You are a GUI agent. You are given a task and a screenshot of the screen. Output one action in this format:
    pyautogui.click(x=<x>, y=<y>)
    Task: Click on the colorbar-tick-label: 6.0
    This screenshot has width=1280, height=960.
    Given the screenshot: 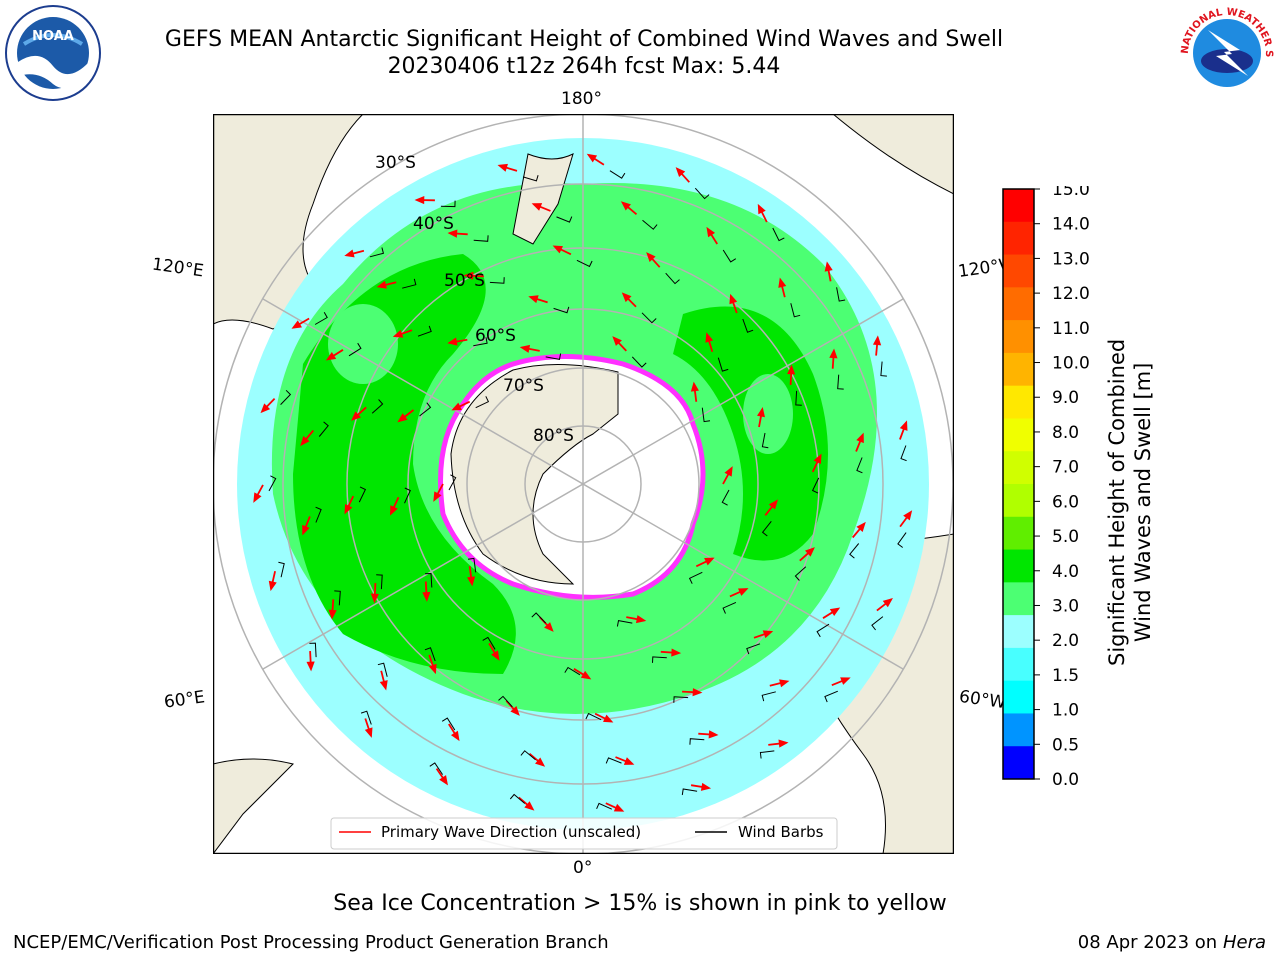 What is the action you would take?
    pyautogui.click(x=1065, y=502)
    